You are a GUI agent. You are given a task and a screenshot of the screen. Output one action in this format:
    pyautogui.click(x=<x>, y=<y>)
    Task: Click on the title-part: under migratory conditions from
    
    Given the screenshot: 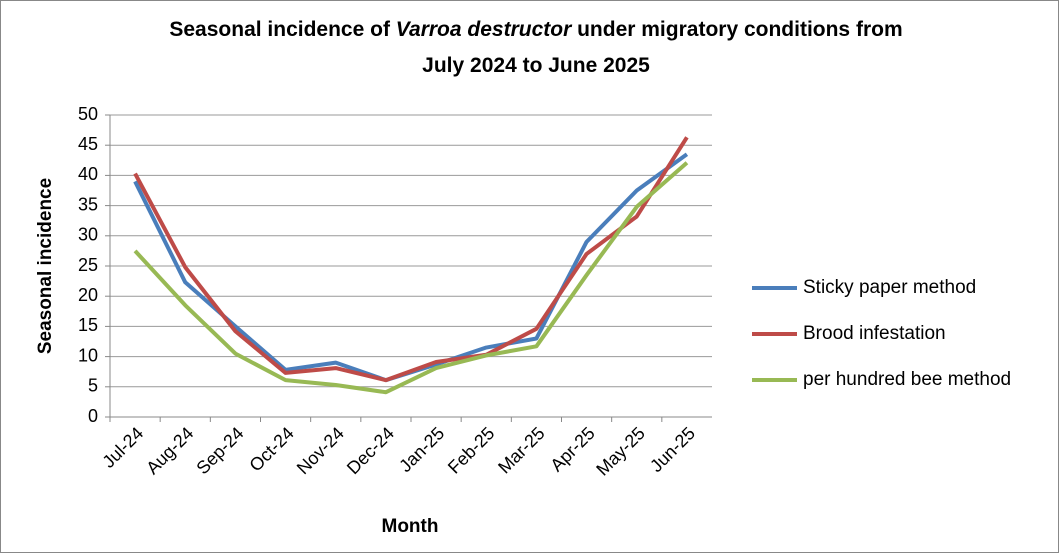 What is the action you would take?
    pyautogui.click(x=740, y=29)
    